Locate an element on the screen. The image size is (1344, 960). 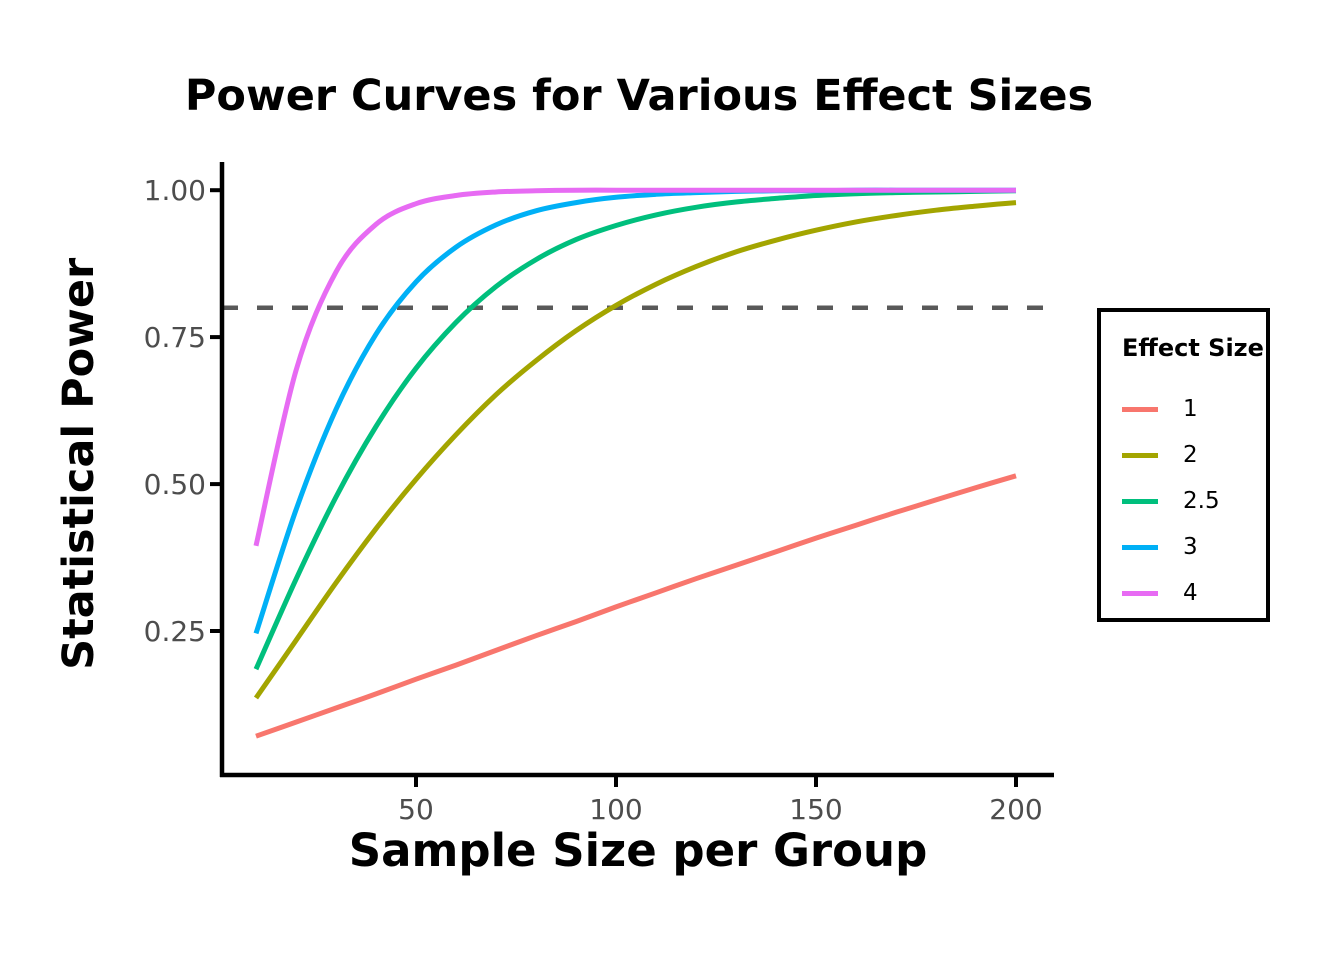
legend-item: 2 is located at coordinates (1194, 455).